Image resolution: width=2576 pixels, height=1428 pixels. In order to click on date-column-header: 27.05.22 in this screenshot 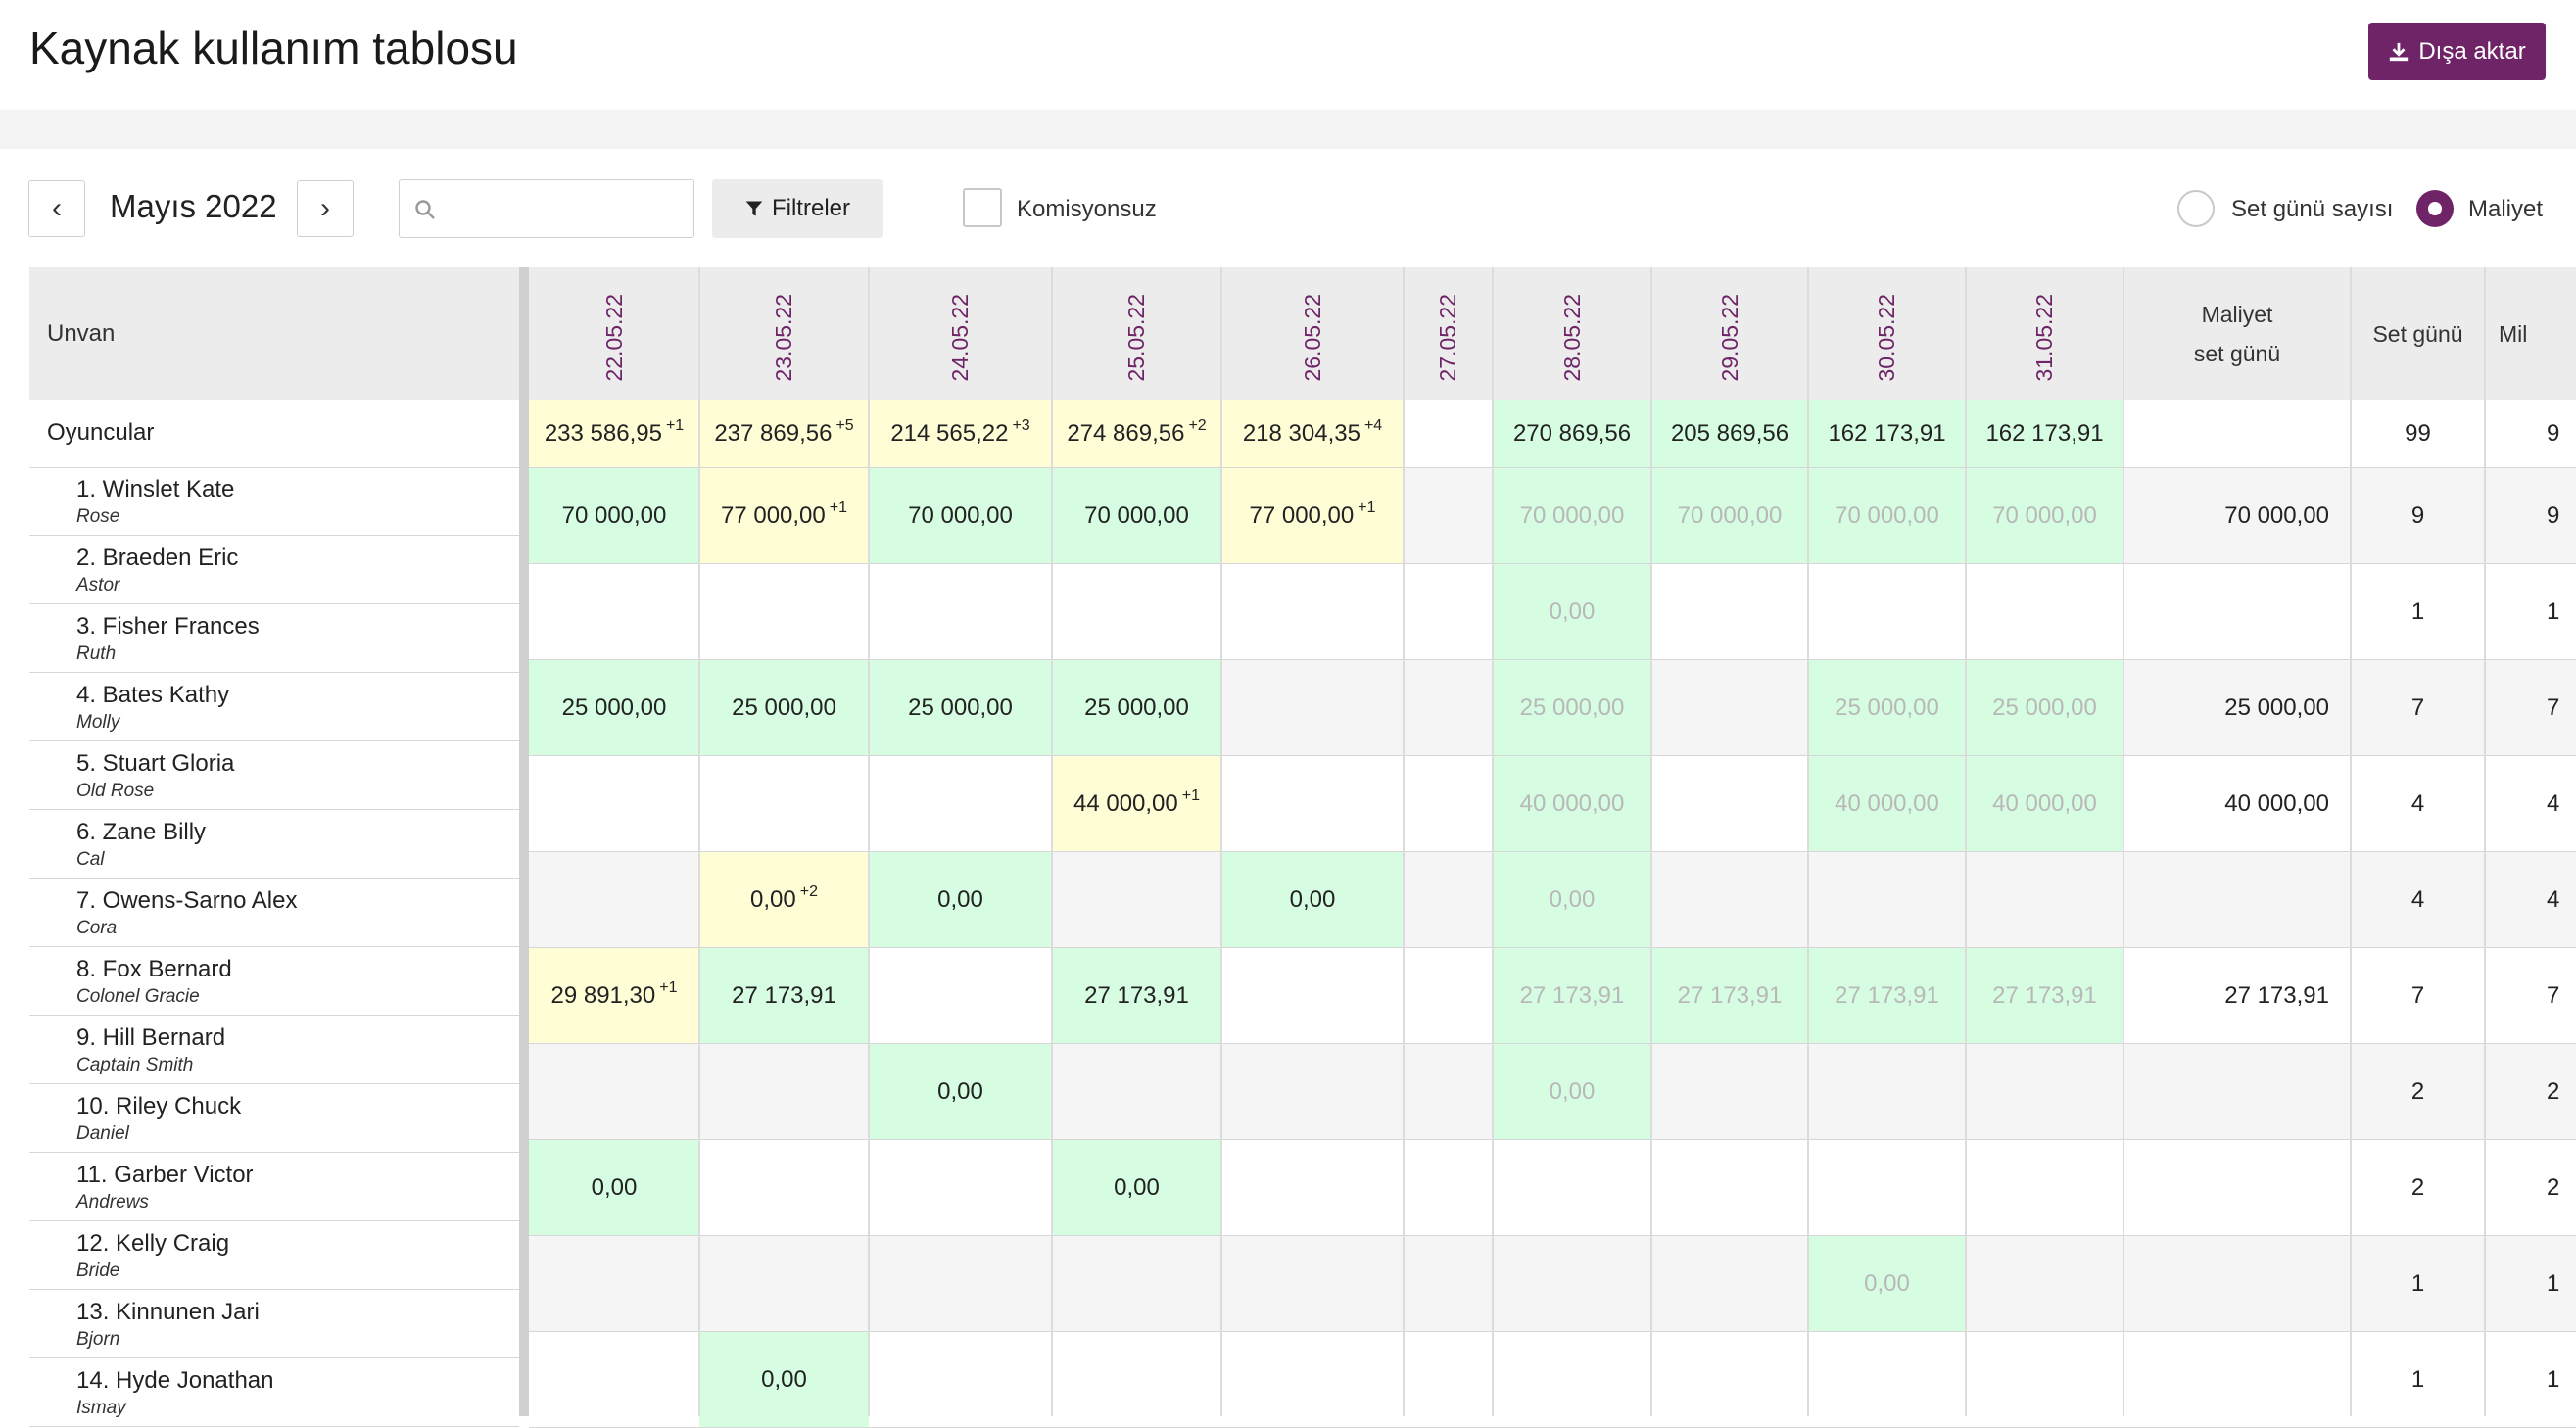, I will do `click(1448, 333)`.